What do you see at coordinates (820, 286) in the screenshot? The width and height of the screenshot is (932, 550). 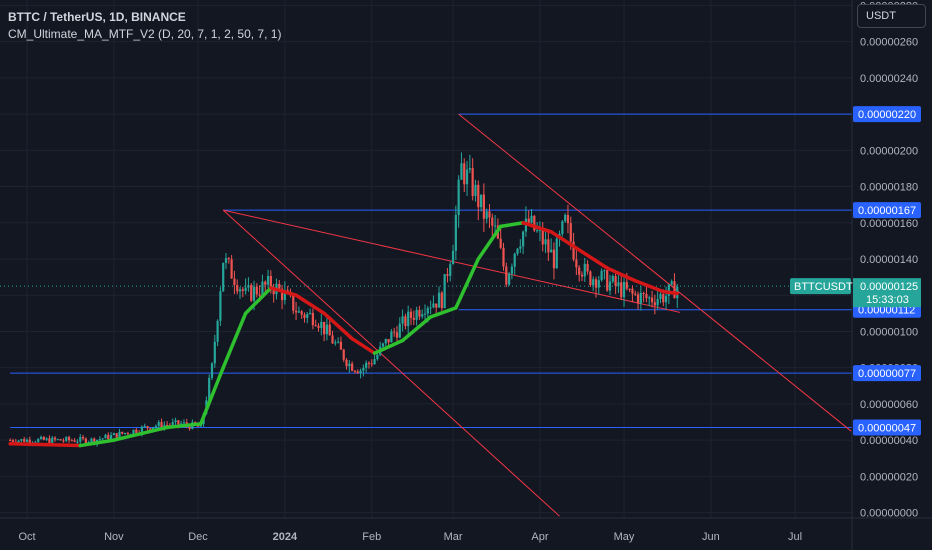 I see `symbol-tag-bg` at bounding box center [820, 286].